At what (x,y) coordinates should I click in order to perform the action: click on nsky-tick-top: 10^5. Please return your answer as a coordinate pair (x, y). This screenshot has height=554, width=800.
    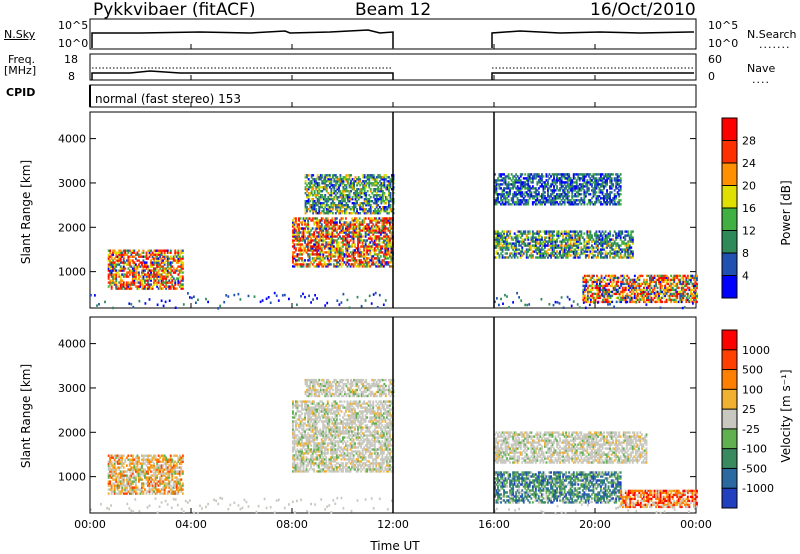
    Looking at the image, I should click on (73, 25).